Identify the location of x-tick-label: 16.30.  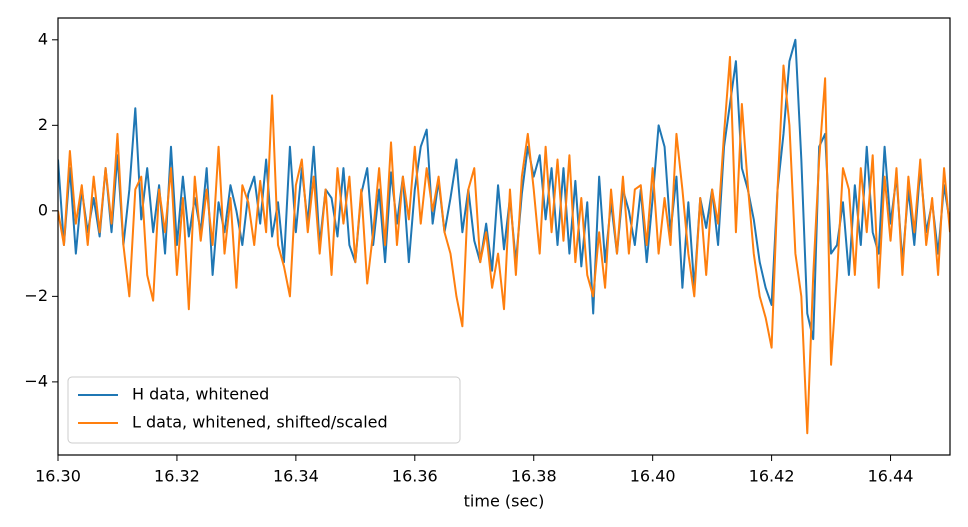
(58, 476).